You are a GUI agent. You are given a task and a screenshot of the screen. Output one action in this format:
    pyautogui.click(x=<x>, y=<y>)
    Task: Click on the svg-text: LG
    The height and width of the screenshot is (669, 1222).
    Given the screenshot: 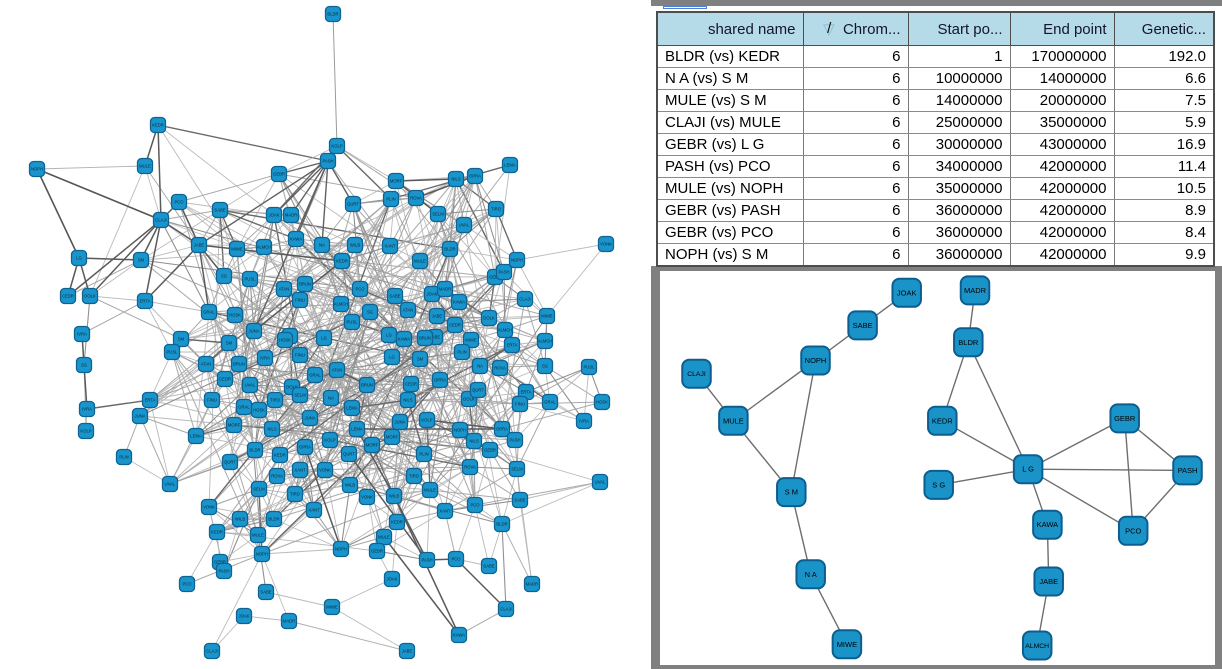 What is the action you would take?
    pyautogui.click(x=389, y=335)
    